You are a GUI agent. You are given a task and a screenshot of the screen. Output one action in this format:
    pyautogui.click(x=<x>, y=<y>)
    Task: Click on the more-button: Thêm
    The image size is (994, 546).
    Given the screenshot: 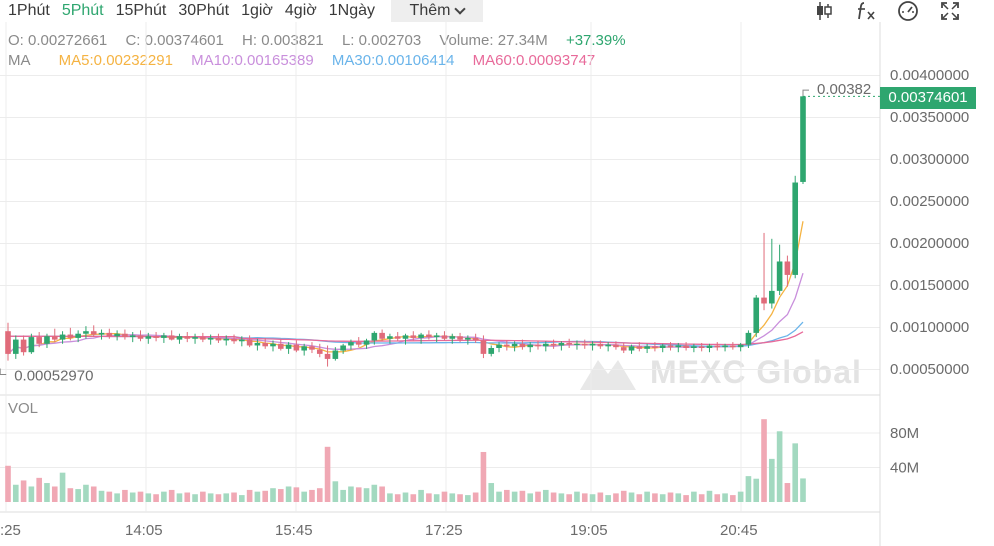 What is the action you would take?
    pyautogui.click(x=437, y=11)
    